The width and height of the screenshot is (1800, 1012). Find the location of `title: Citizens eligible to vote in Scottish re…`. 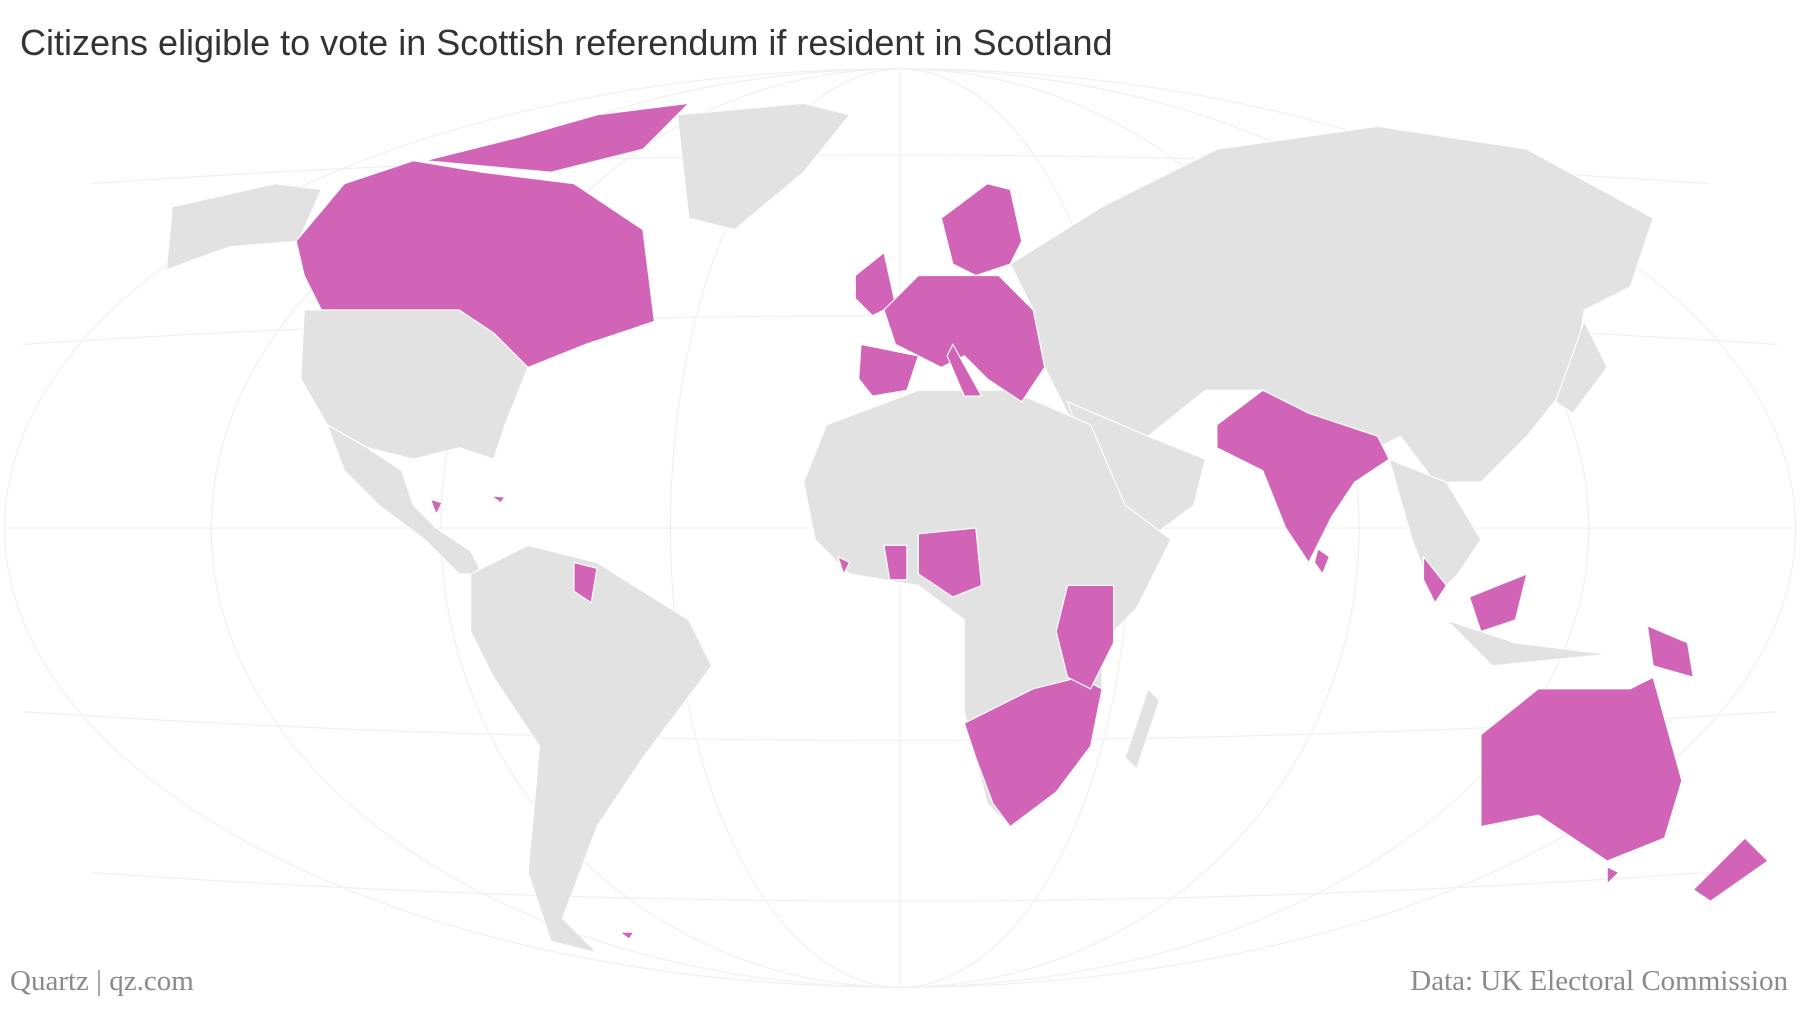

title: Citizens eligible to vote in Scottish re… is located at coordinates (566, 42).